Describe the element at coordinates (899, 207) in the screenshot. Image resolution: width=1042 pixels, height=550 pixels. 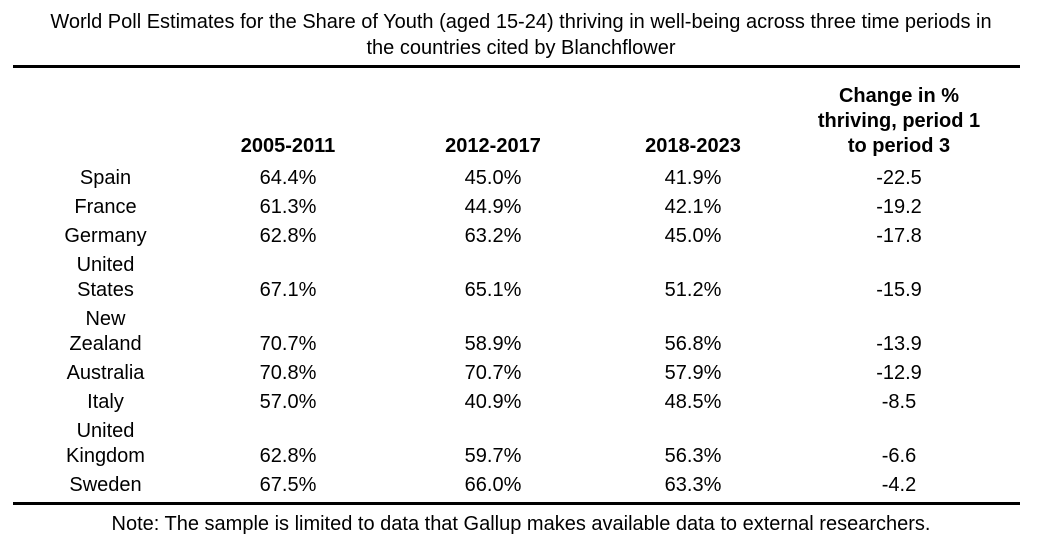
I see `value-cell: -19.2` at that location.